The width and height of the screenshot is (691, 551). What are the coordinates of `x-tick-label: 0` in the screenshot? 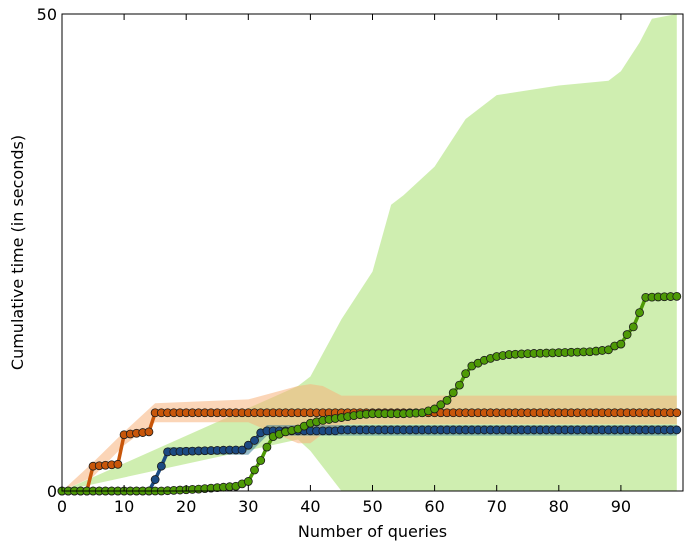 It's located at (62, 506).